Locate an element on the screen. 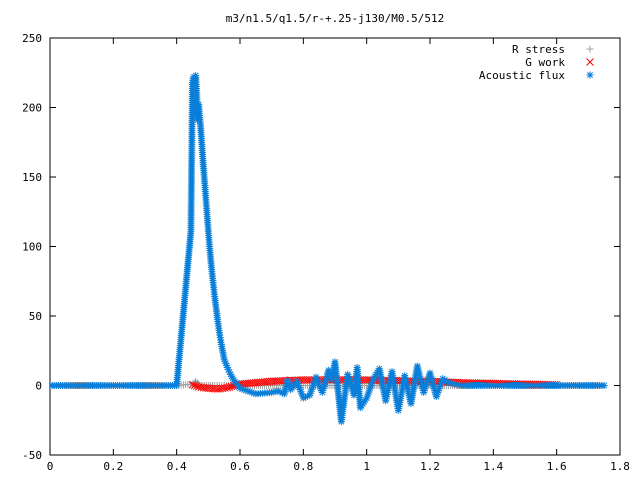 This screenshot has width=640, height=480. x-tick-label: 1.6 is located at coordinates (557, 466).